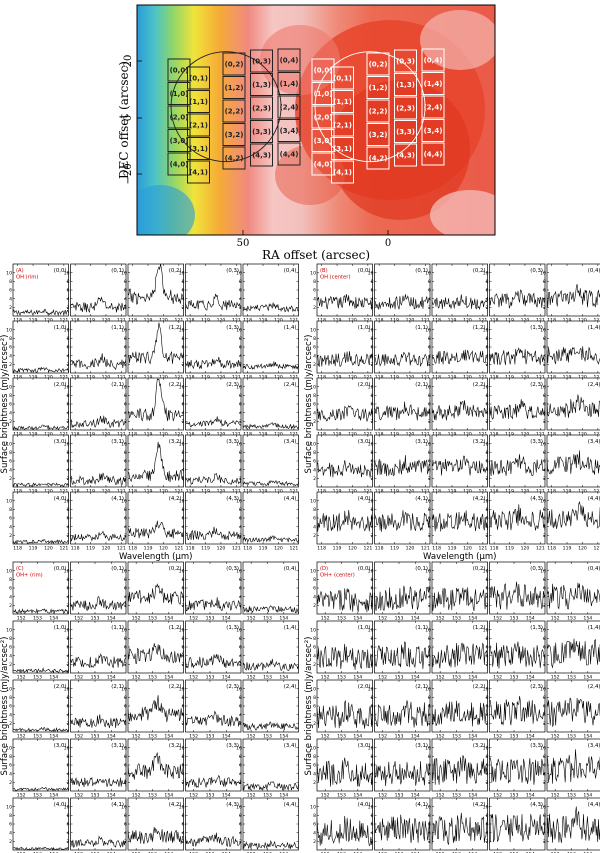 The height and width of the screenshot is (853, 600). I want to click on position-label: (2,3), so click(536, 687).